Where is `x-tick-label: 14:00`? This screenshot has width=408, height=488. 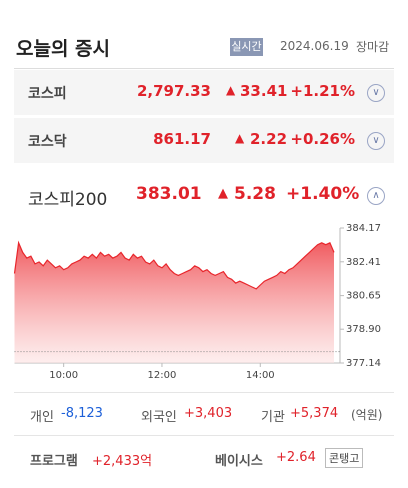
x-tick-label: 14:00 is located at coordinates (260, 375).